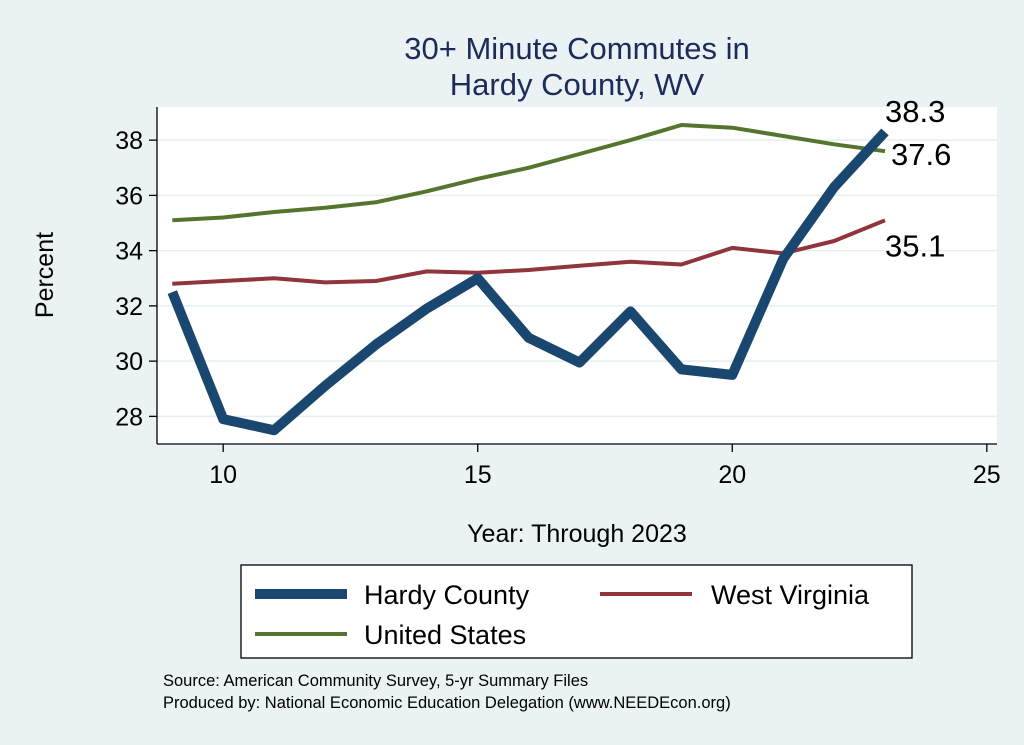  What do you see at coordinates (577, 84) in the screenshot?
I see `chart-title-line-2: Hardy County, WV` at bounding box center [577, 84].